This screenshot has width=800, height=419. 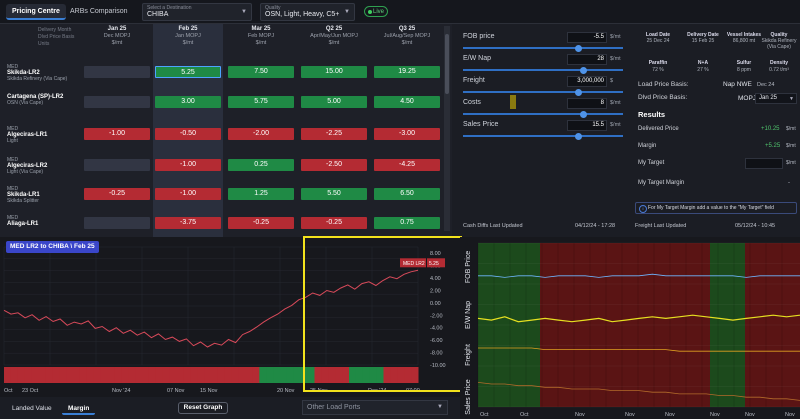 What do you see at coordinates (79, 408) in the screenshot?
I see `tab-margin: Margin` at bounding box center [79, 408].